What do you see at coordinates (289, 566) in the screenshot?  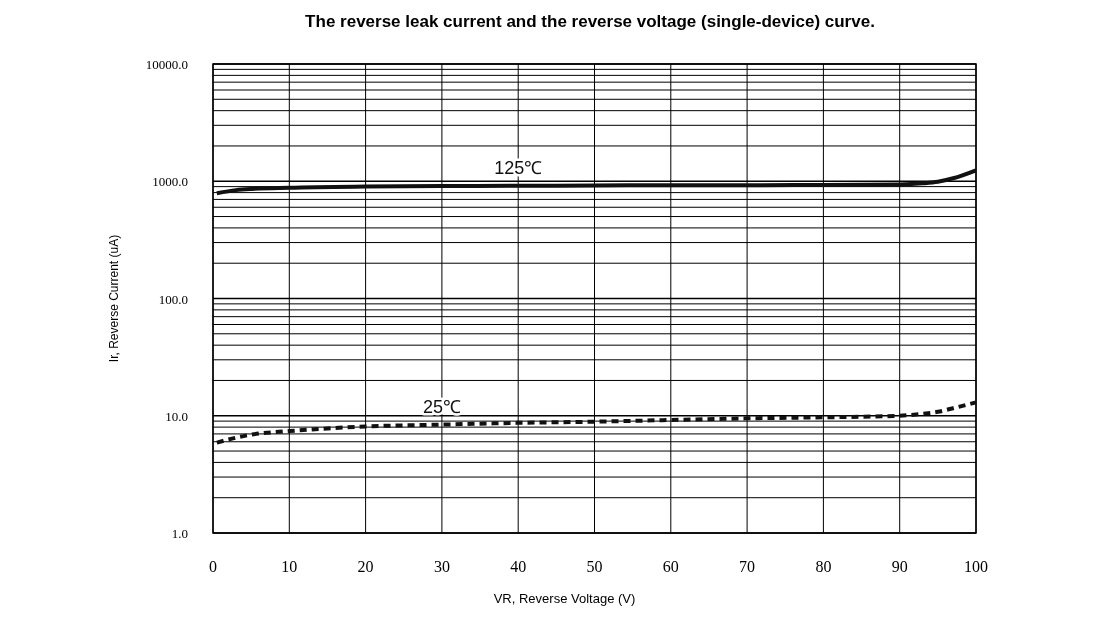 I see `x-tick-label: 10` at bounding box center [289, 566].